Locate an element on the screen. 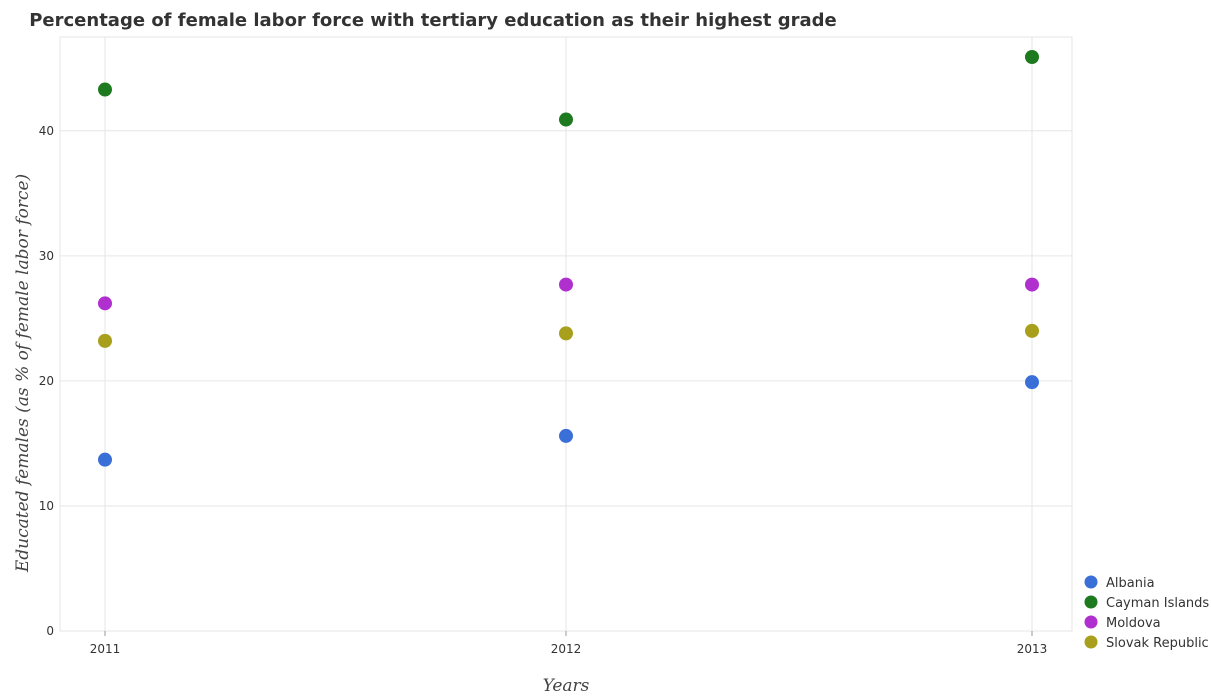 The image size is (1211, 700). x-tick-label: 2013 is located at coordinates (1032, 649).